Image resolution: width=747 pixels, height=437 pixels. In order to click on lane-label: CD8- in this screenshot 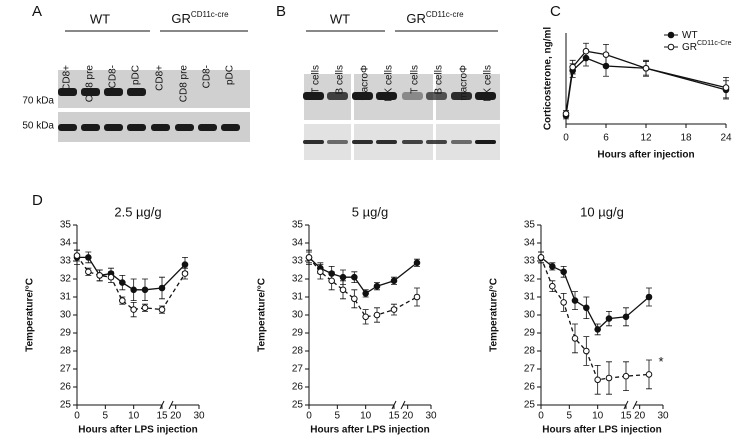, I will do `click(207, 76)`.